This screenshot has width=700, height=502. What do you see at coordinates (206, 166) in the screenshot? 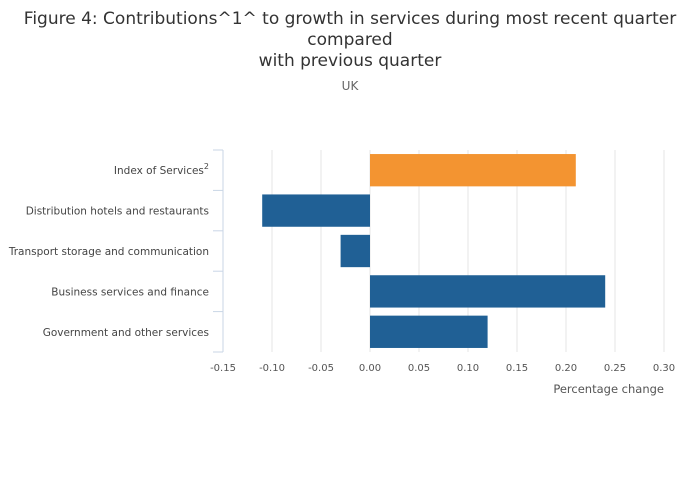
I see `category-label-superscript: 2` at bounding box center [206, 166].